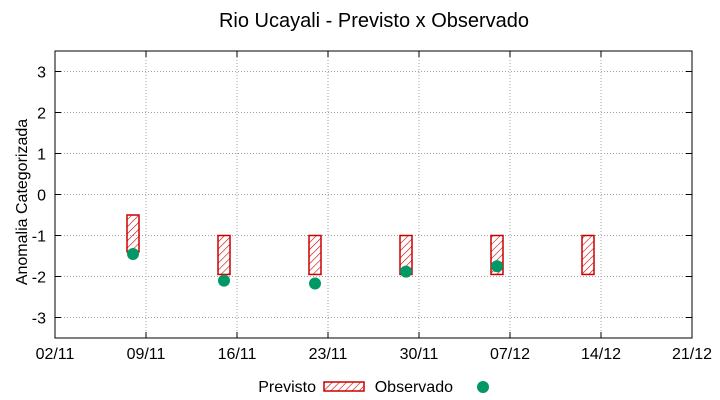  What do you see at coordinates (41, 73) in the screenshot?
I see `y-tick-label: 3` at bounding box center [41, 73].